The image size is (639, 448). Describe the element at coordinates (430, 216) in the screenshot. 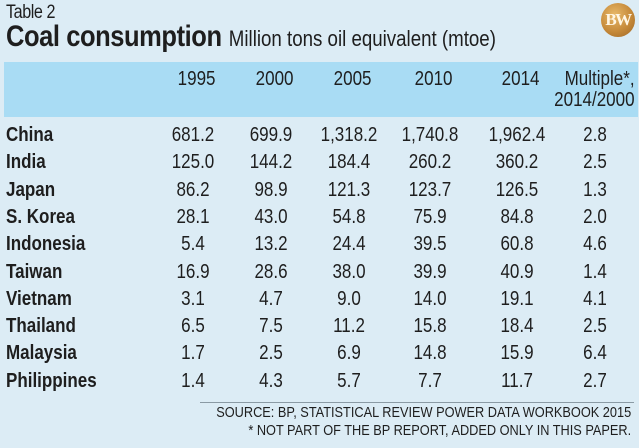

I see `value-cell: 75.9` at that location.